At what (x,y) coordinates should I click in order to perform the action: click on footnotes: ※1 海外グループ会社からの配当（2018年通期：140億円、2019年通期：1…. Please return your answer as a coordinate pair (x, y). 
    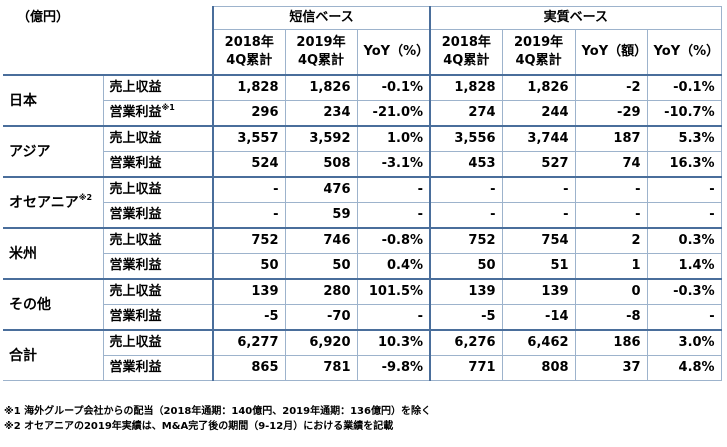
    Looking at the image, I should click on (217, 419).